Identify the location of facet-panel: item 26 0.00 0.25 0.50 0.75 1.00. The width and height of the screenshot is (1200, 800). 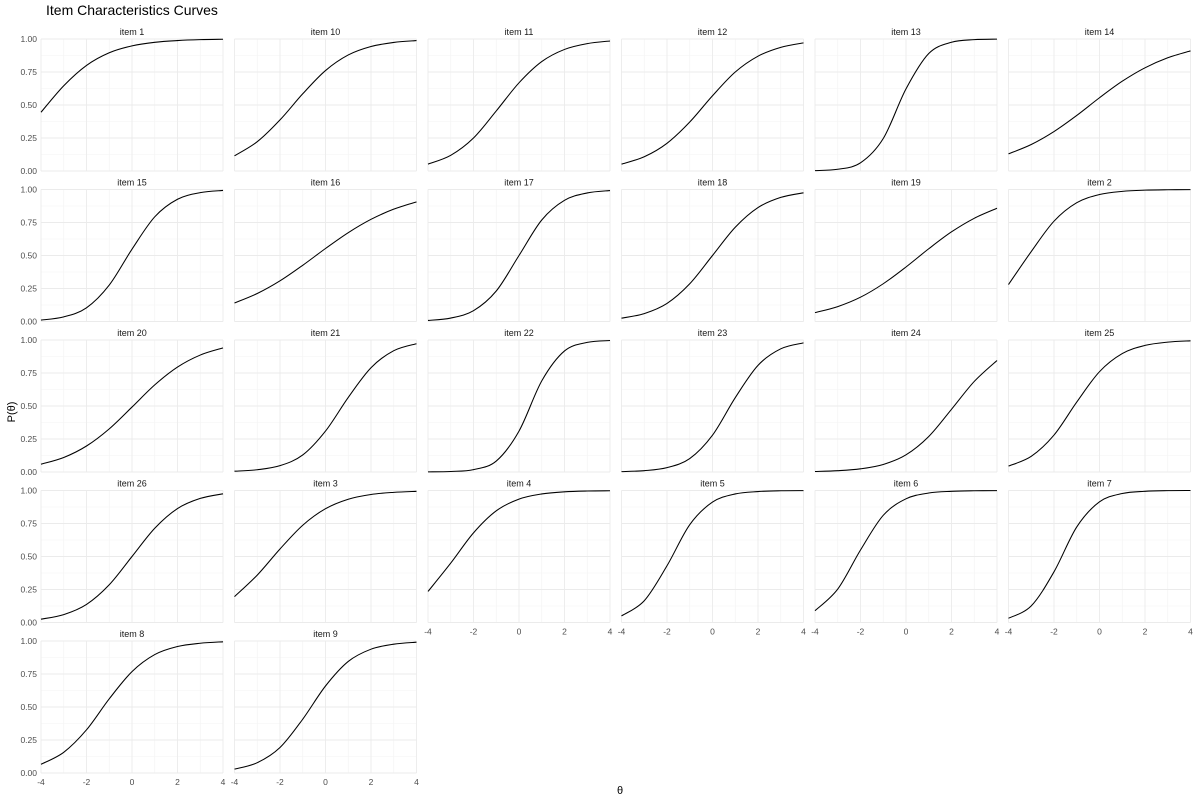
(122, 553).